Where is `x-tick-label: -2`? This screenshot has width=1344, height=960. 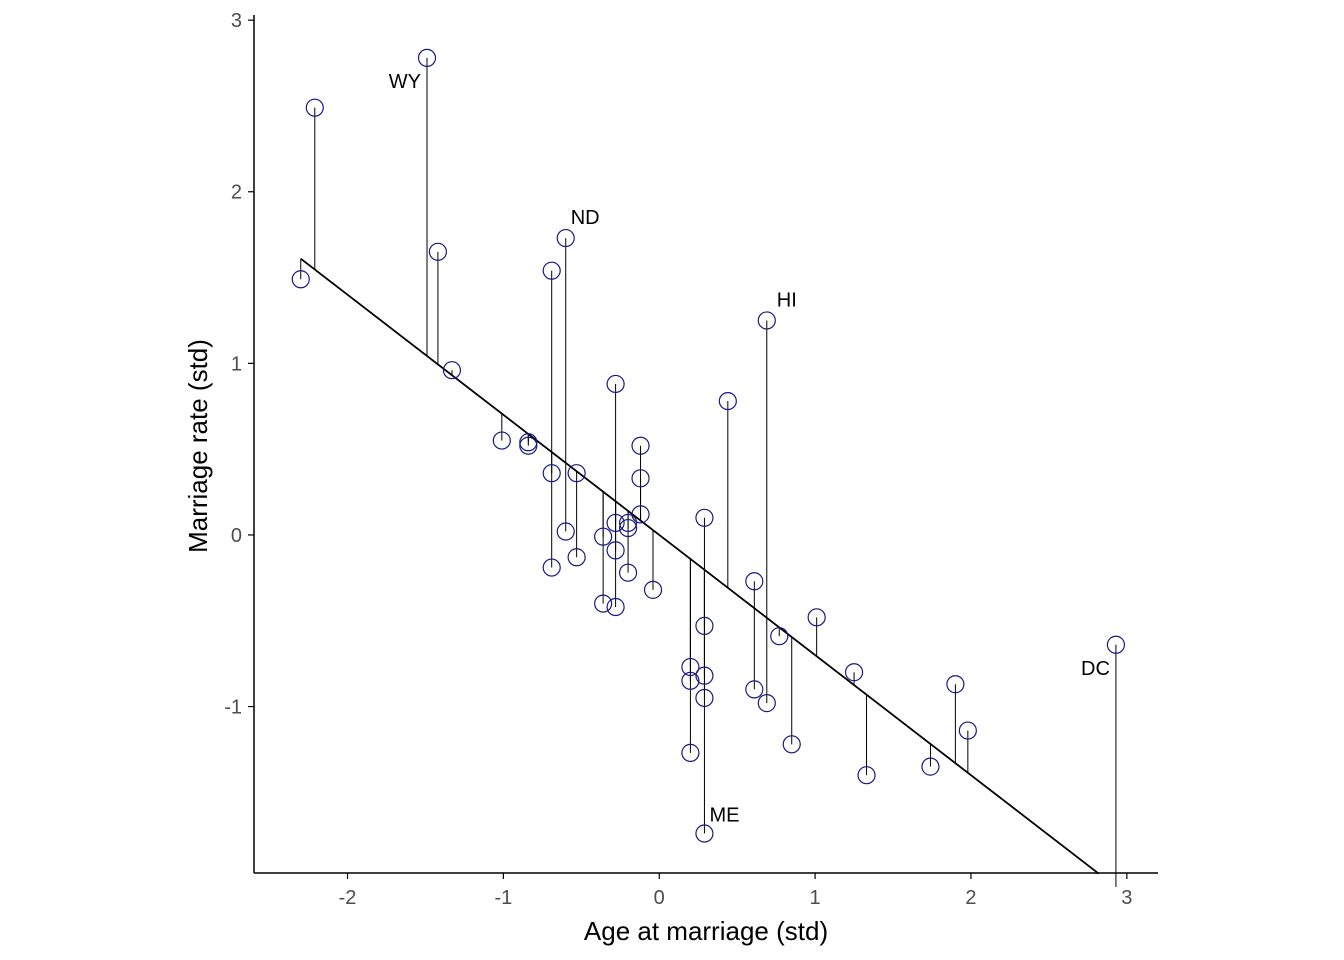
x-tick-label: -2 is located at coordinates (348, 898).